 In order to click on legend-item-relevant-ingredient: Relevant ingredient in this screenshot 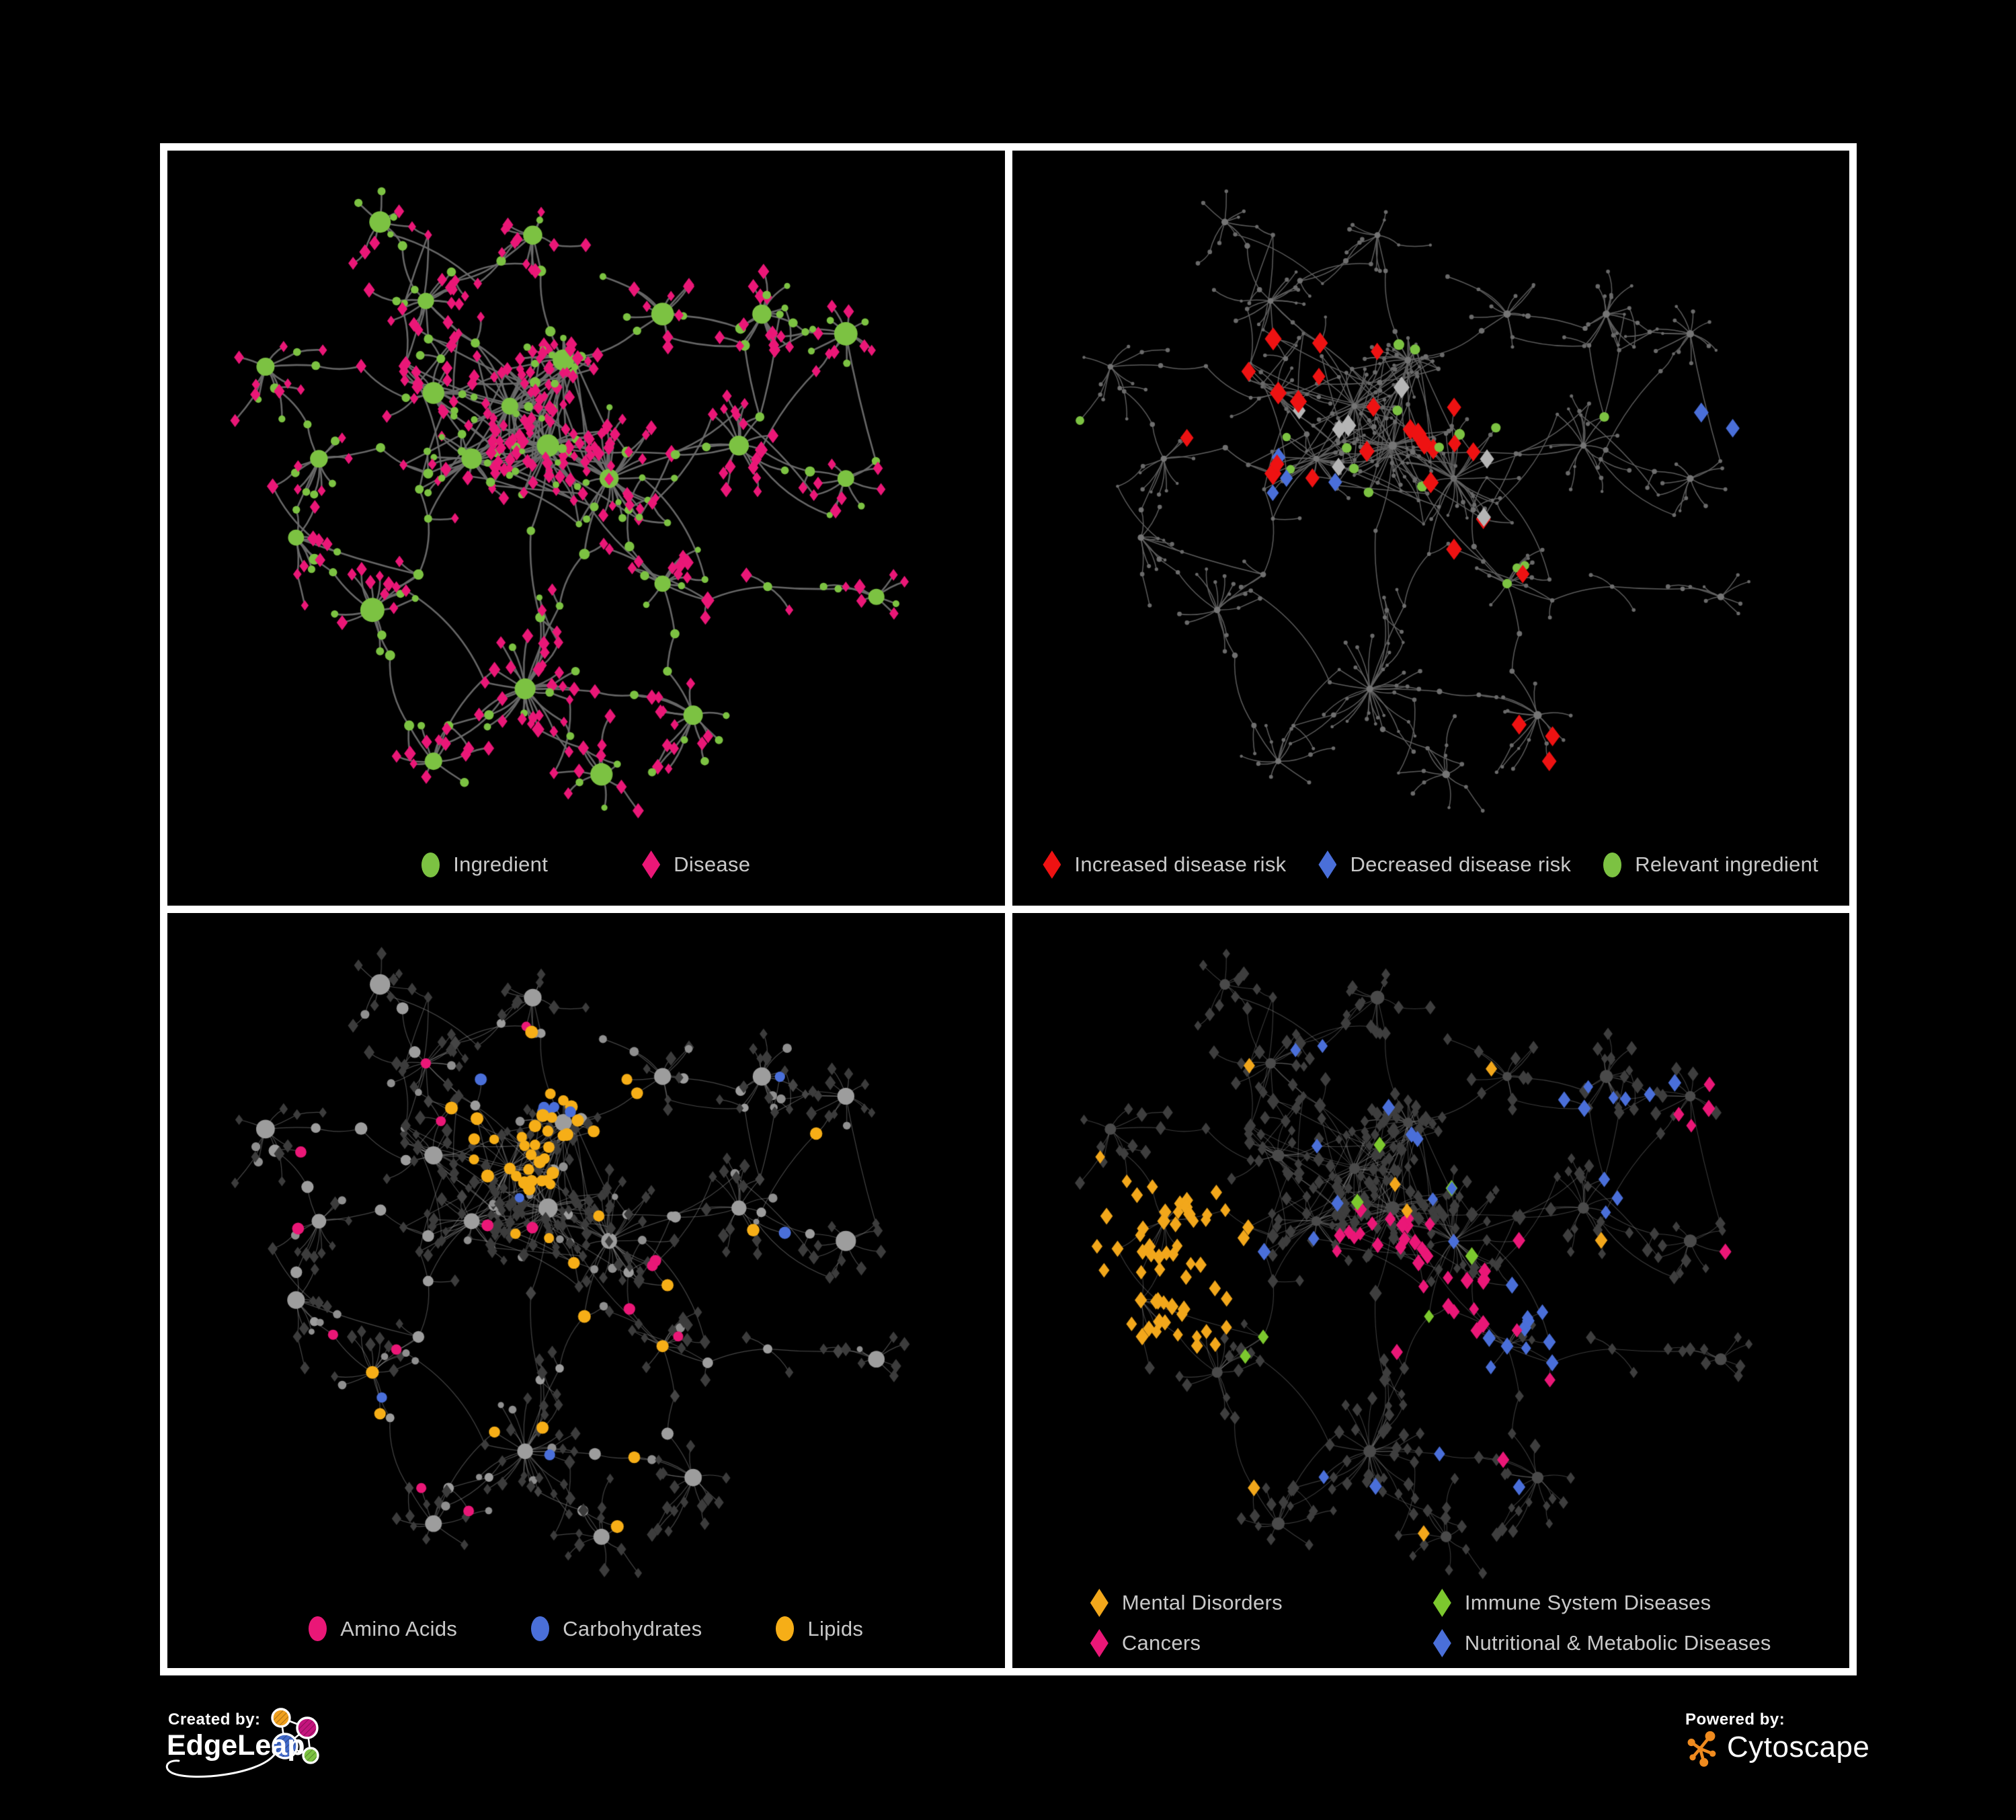, I will do `click(1711, 864)`.